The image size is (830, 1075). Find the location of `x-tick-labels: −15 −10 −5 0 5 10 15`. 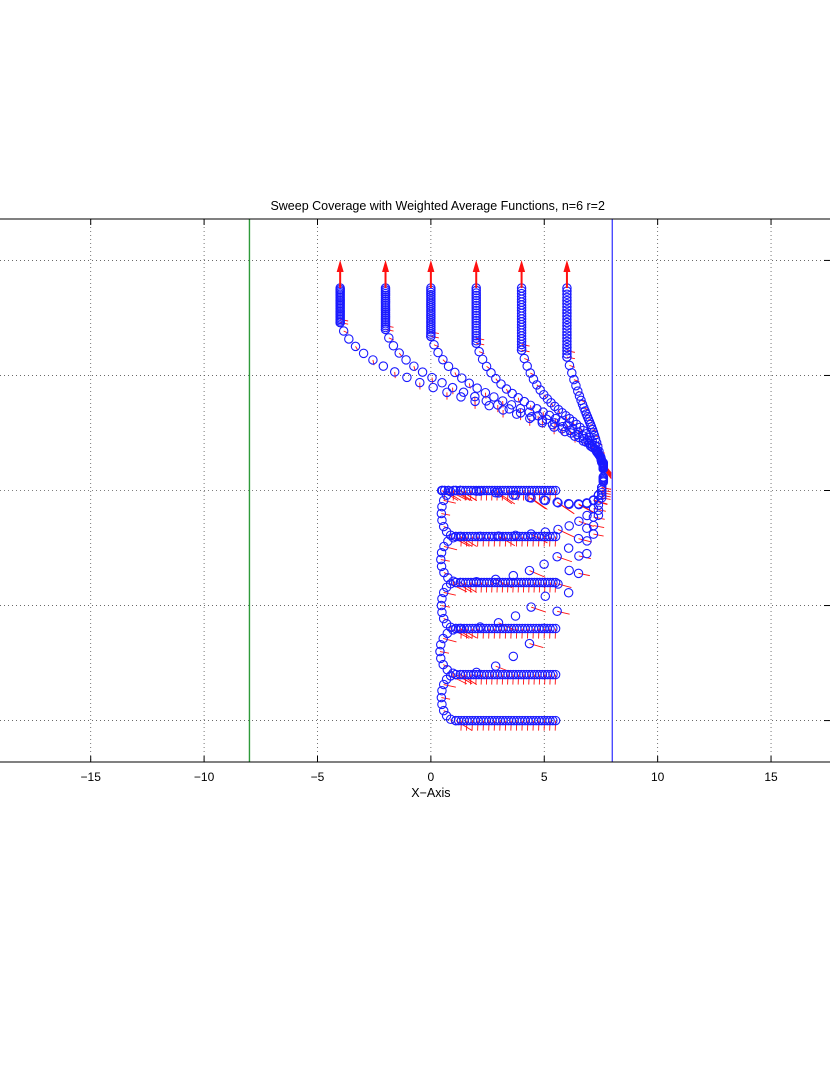

x-tick-labels: −15 −10 −5 0 5 10 15 is located at coordinates (430, 777).